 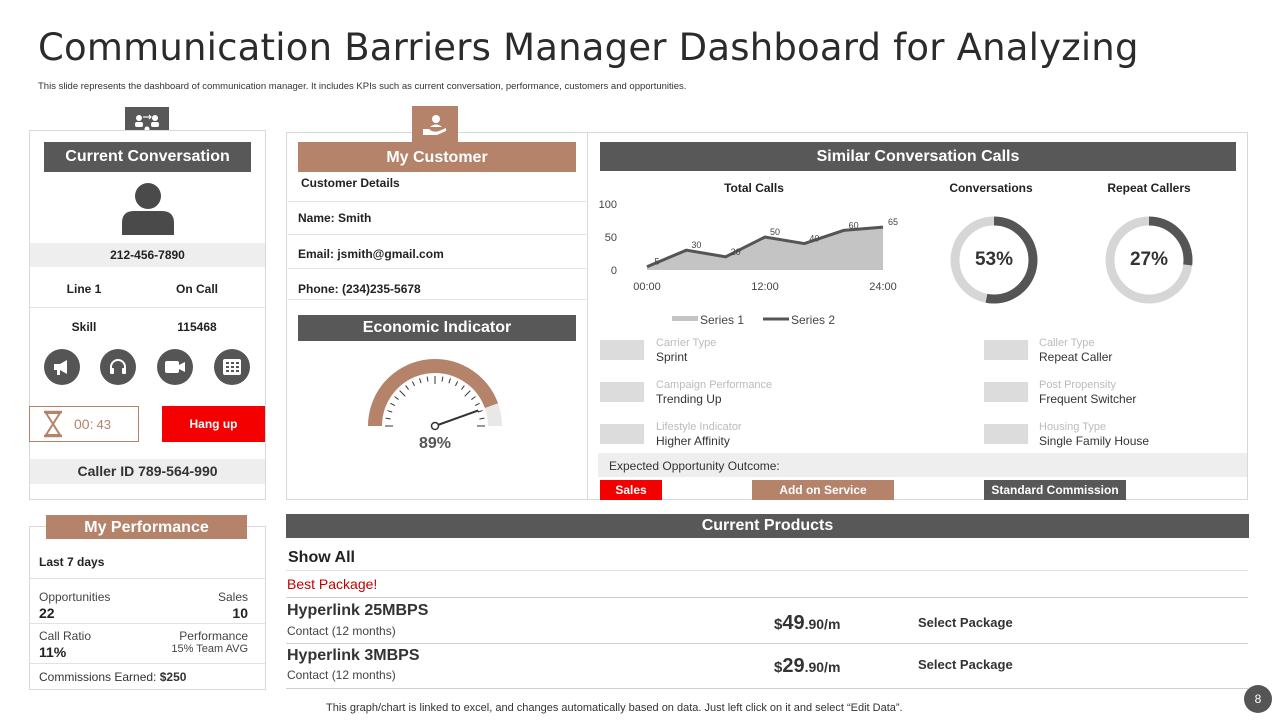 What do you see at coordinates (778, 667) in the screenshot?
I see `price-currency: $` at bounding box center [778, 667].